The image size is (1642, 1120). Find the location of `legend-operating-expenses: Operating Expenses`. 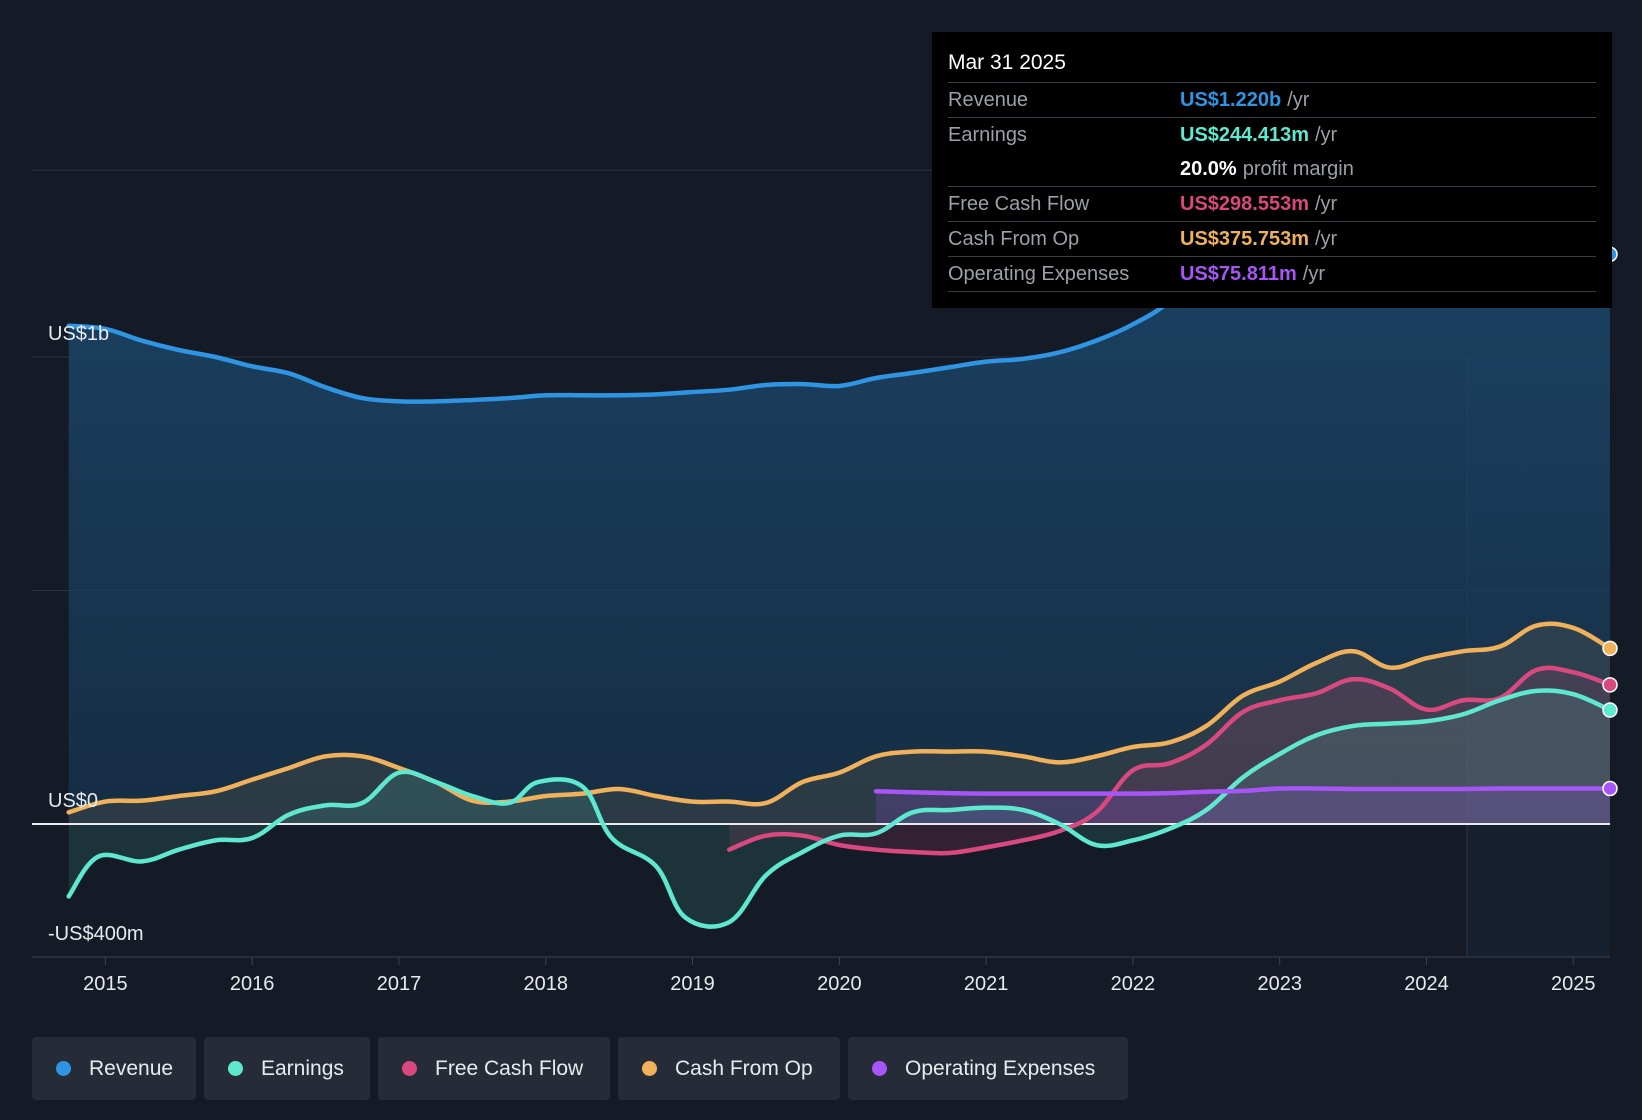

legend-operating-expenses: Operating Expenses is located at coordinates (988, 1068).